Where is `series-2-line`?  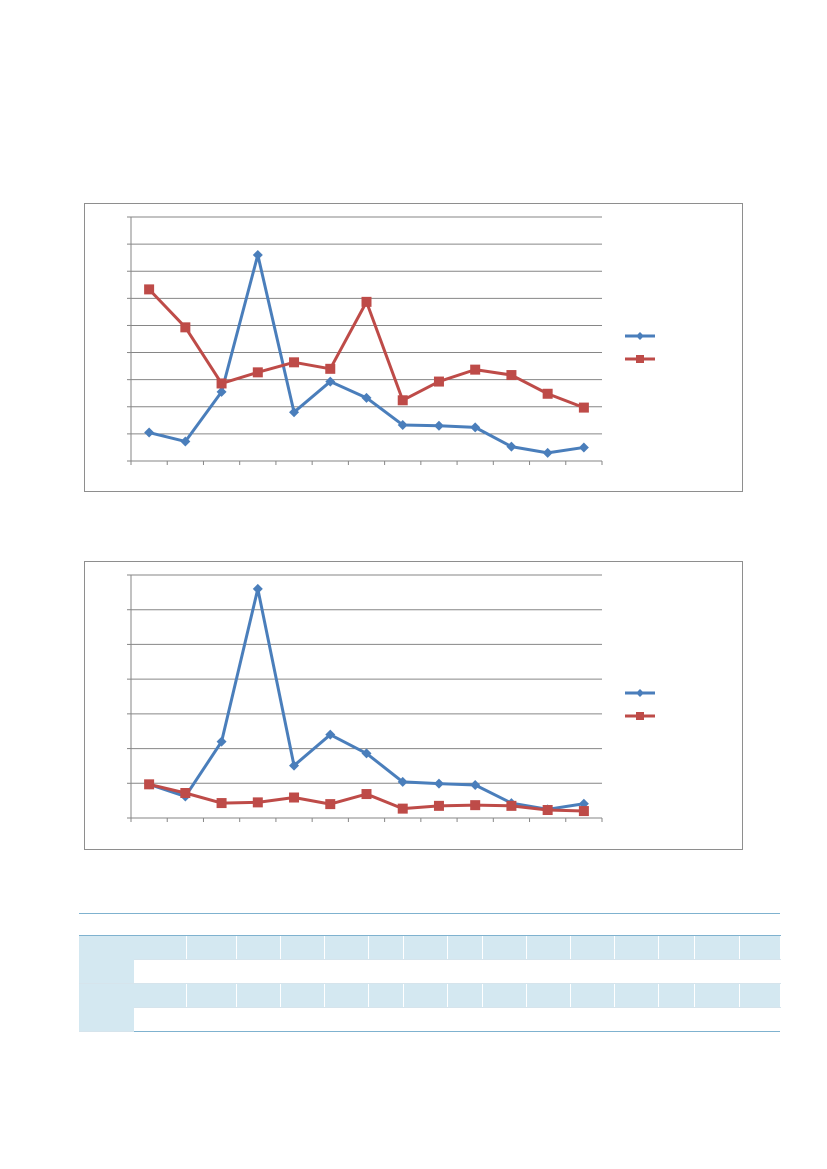 series-2-line is located at coordinates (366, 348).